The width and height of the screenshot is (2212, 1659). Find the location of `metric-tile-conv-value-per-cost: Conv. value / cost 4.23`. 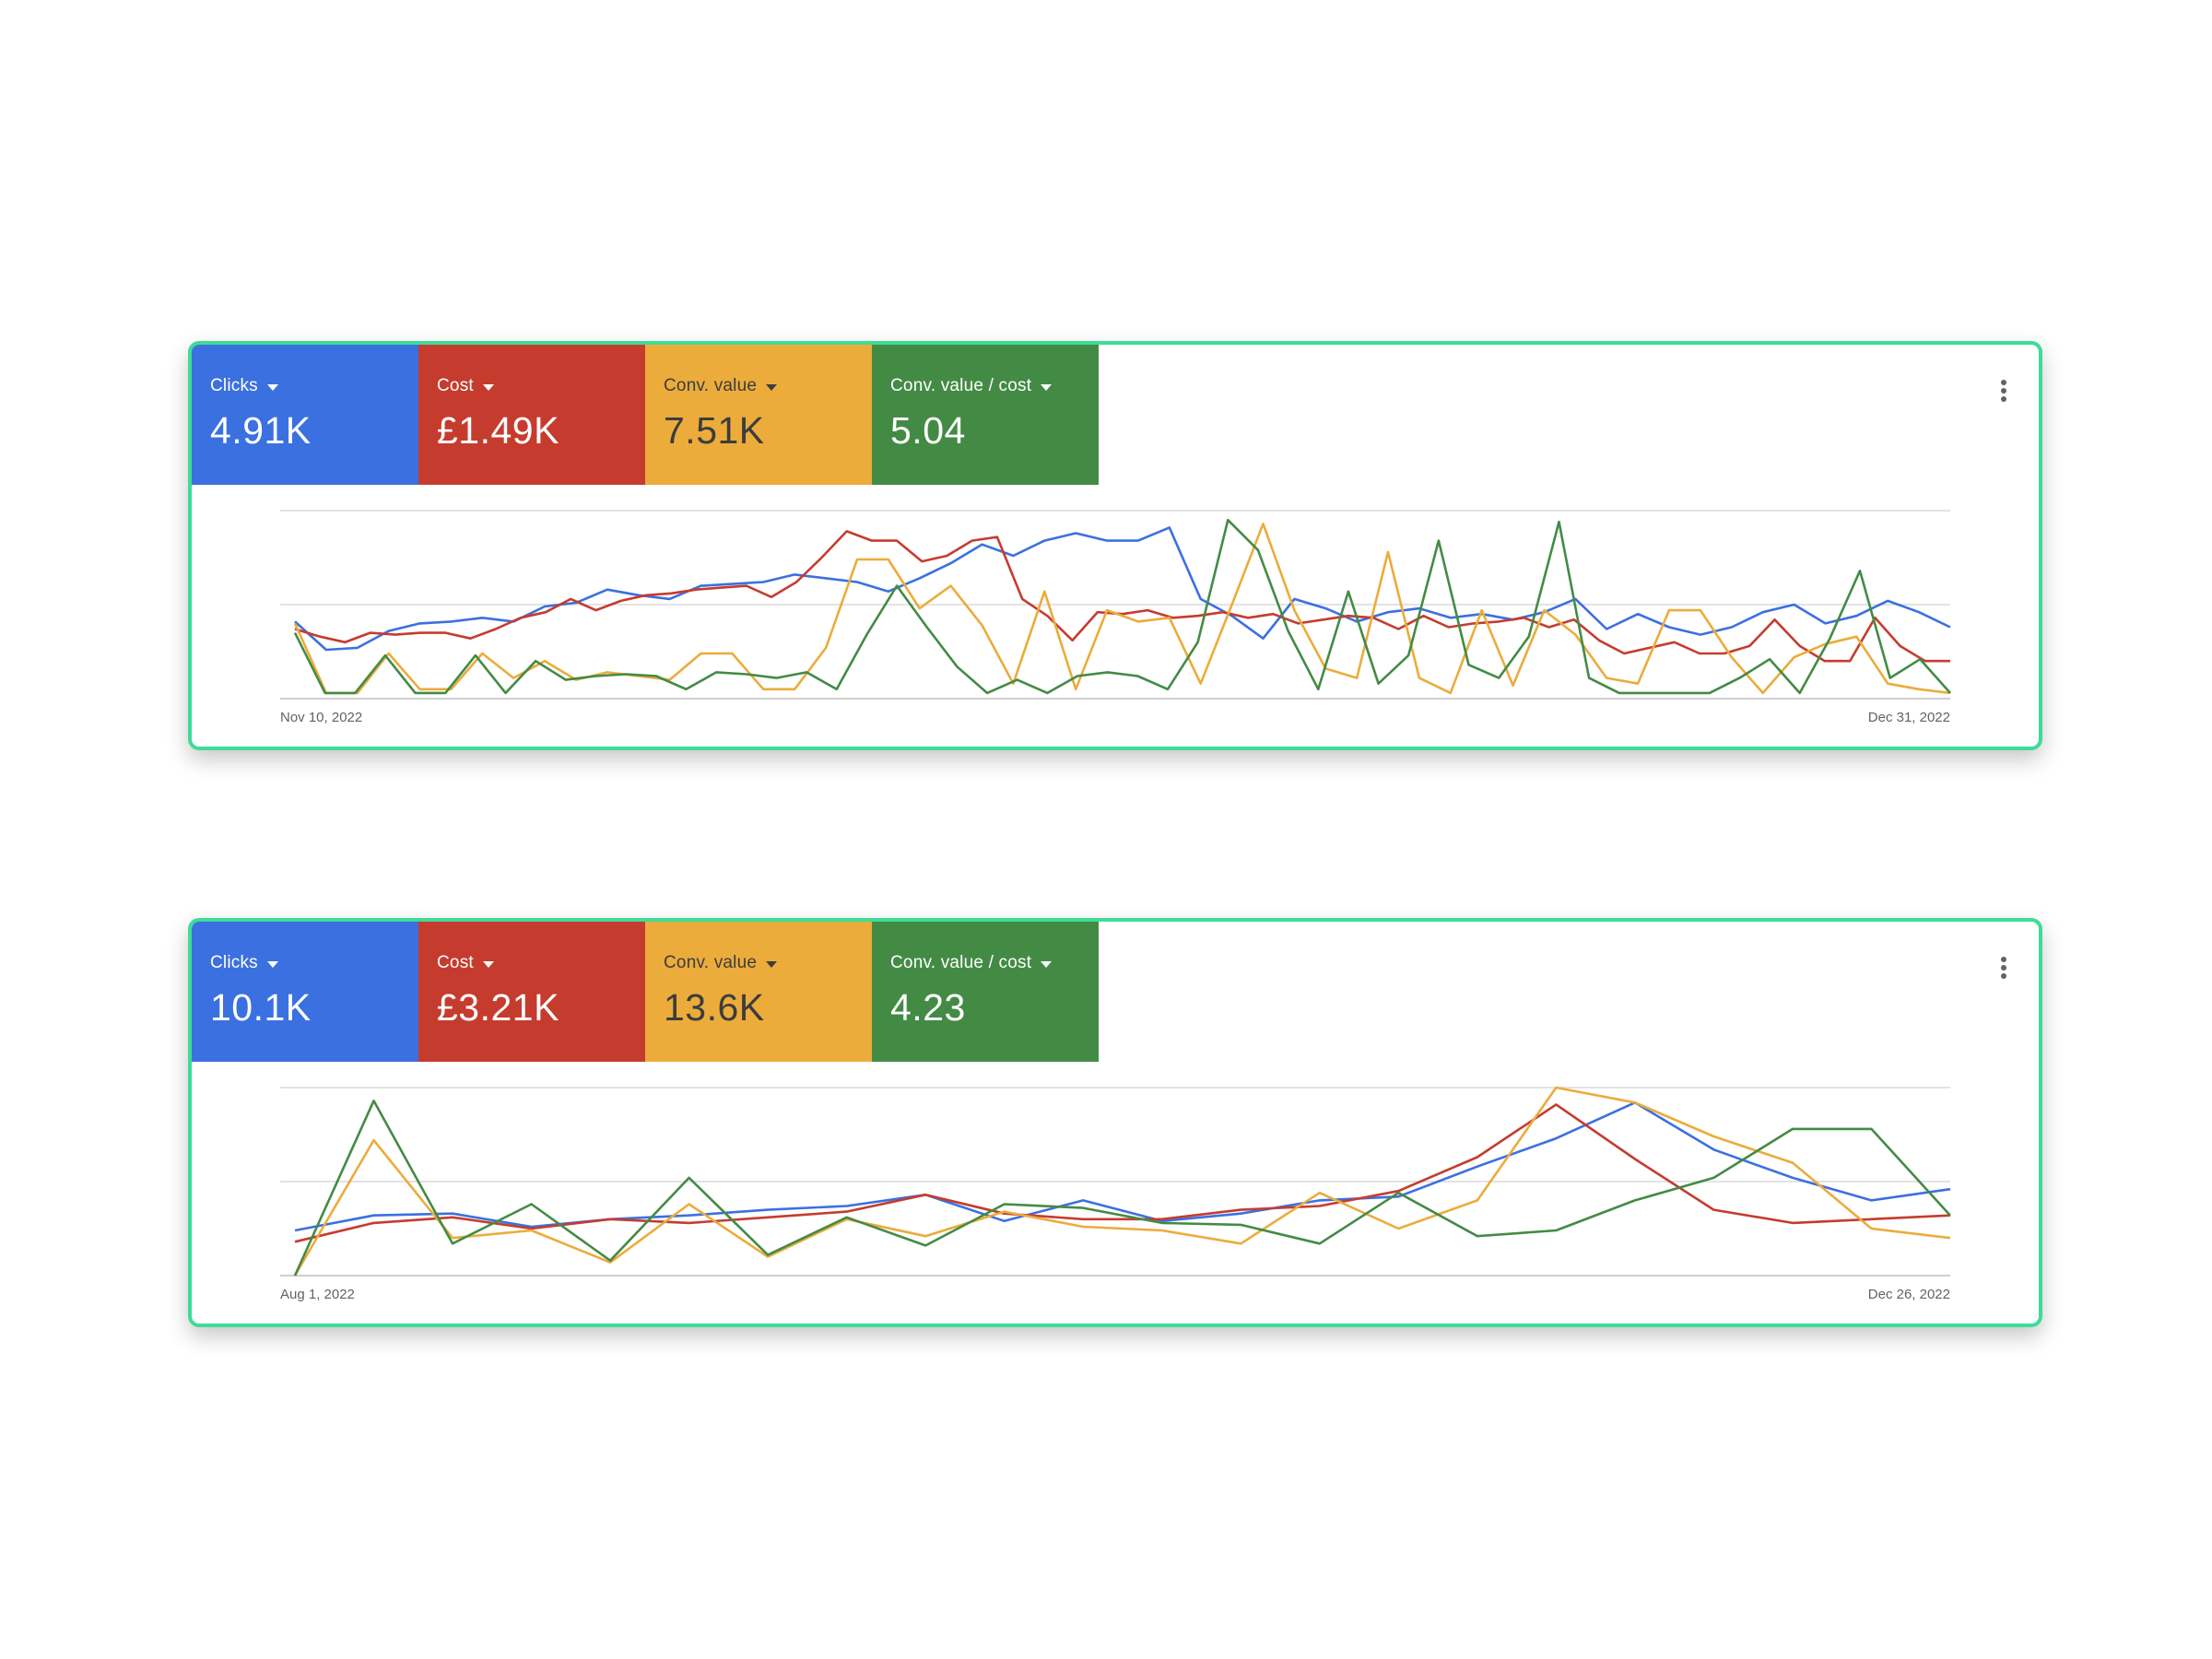

metric-tile-conv-value-per-cost: Conv. value / cost 4.23 is located at coordinates (985, 992).